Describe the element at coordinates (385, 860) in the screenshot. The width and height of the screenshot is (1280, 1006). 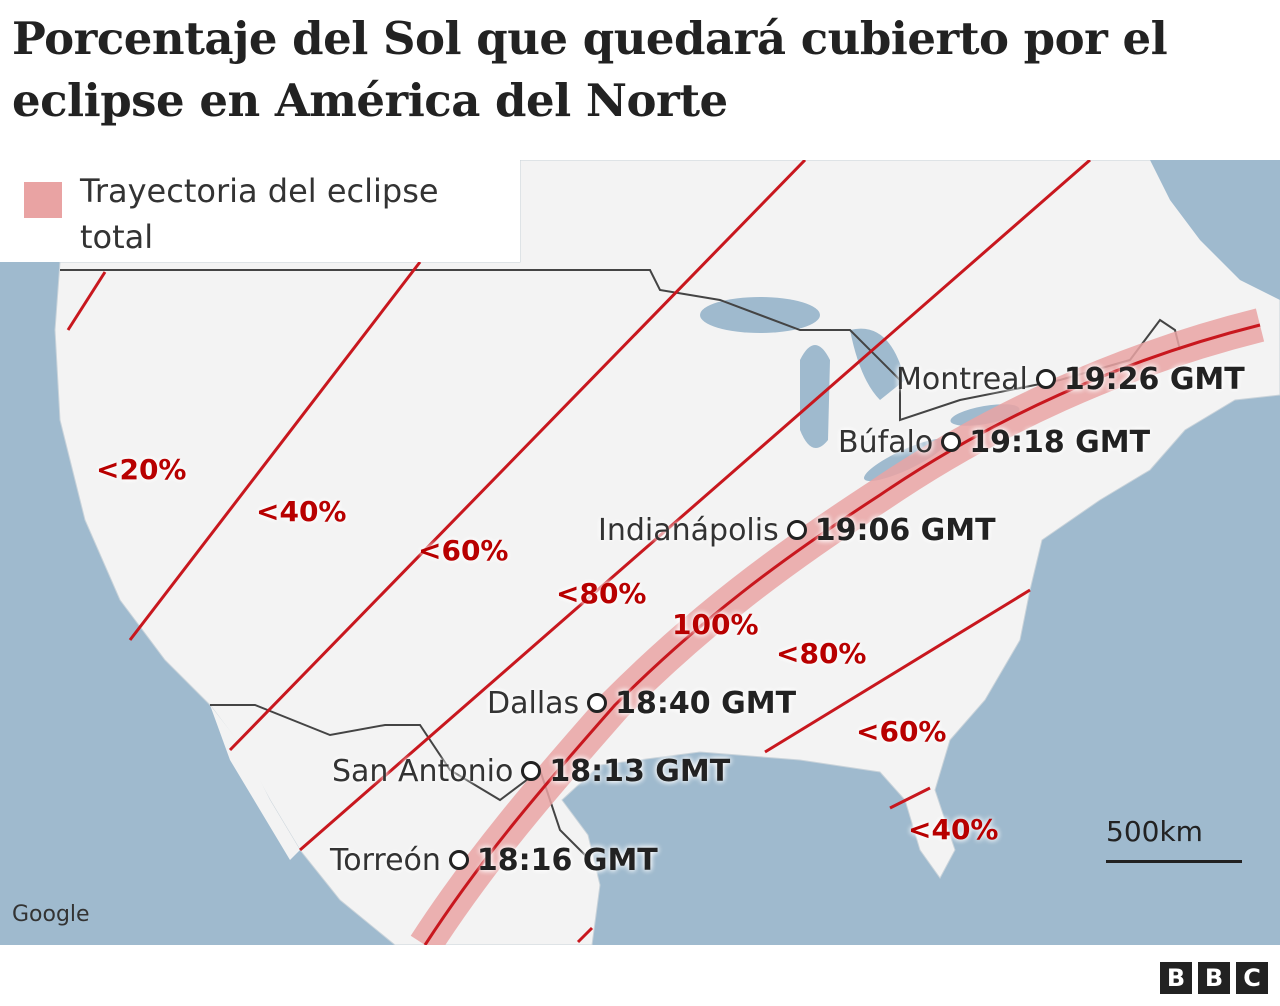
I see `city-name: Torreón` at that location.